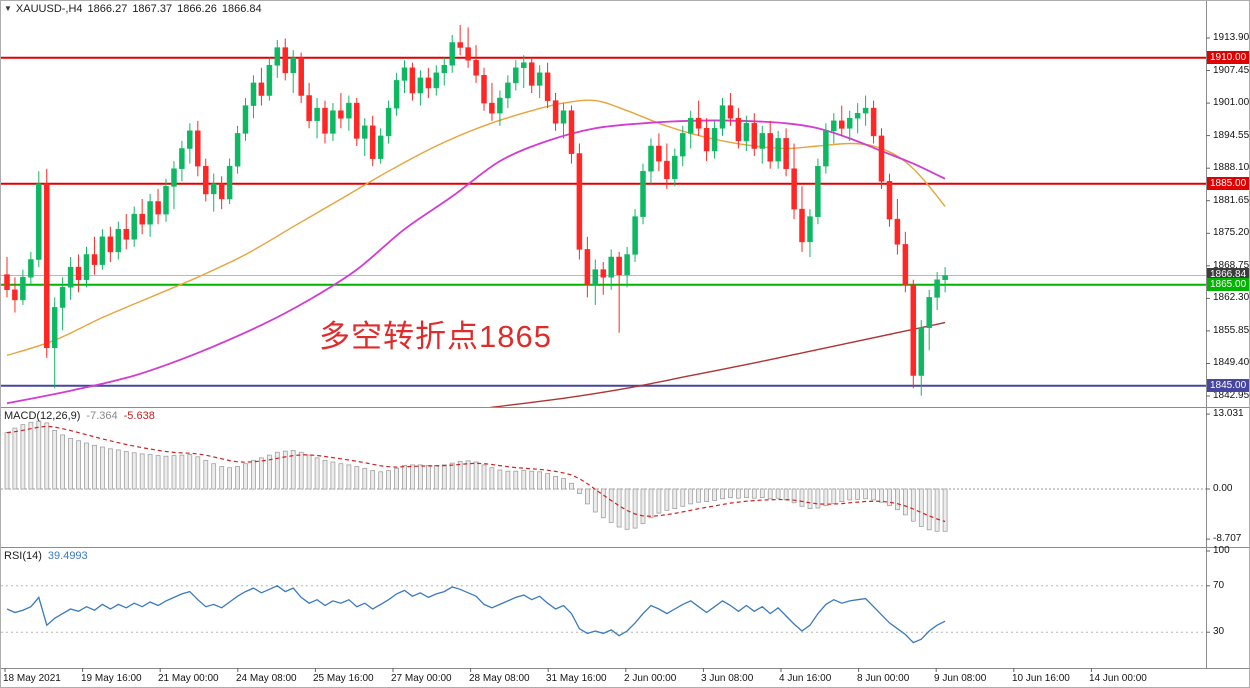 The width and height of the screenshot is (1250, 688). I want to click on macd-signal-line, so click(476, 474).